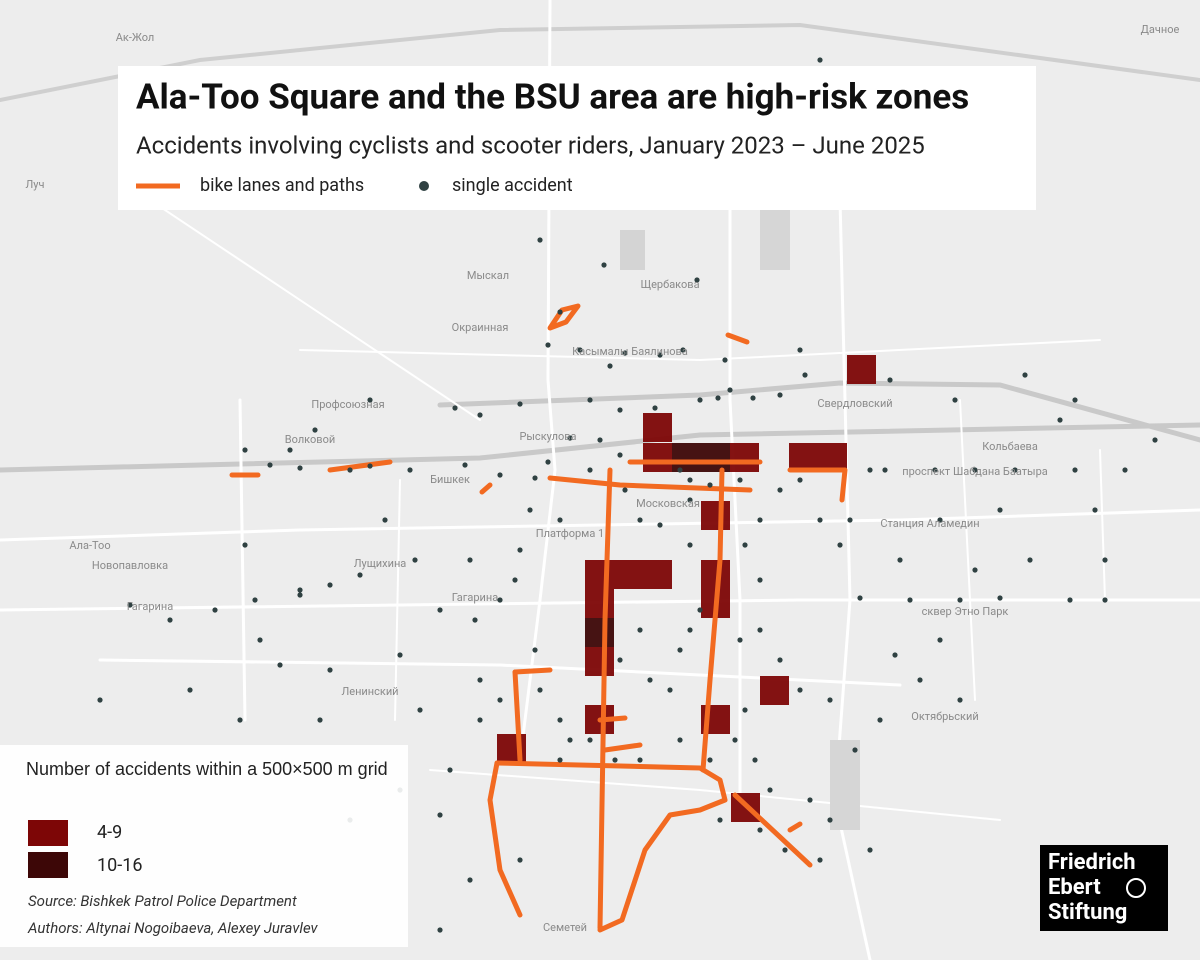 This screenshot has width=1200, height=960. What do you see at coordinates (1087, 912) in the screenshot?
I see `logo-line: Stiftung` at bounding box center [1087, 912].